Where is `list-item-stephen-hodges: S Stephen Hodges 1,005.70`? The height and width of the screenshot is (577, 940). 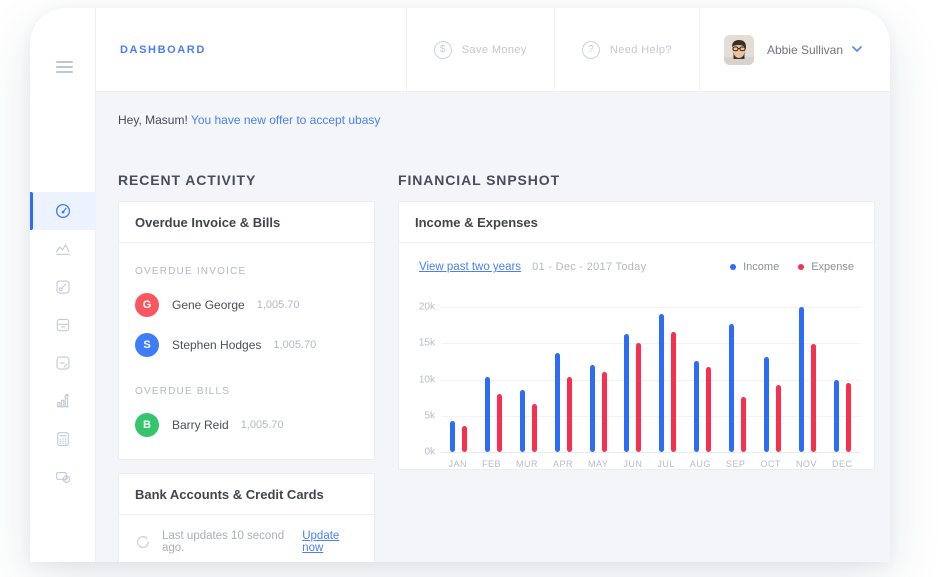
list-item-stephen-hodges: S Stephen Hodges 1,005.70 is located at coordinates (246, 345).